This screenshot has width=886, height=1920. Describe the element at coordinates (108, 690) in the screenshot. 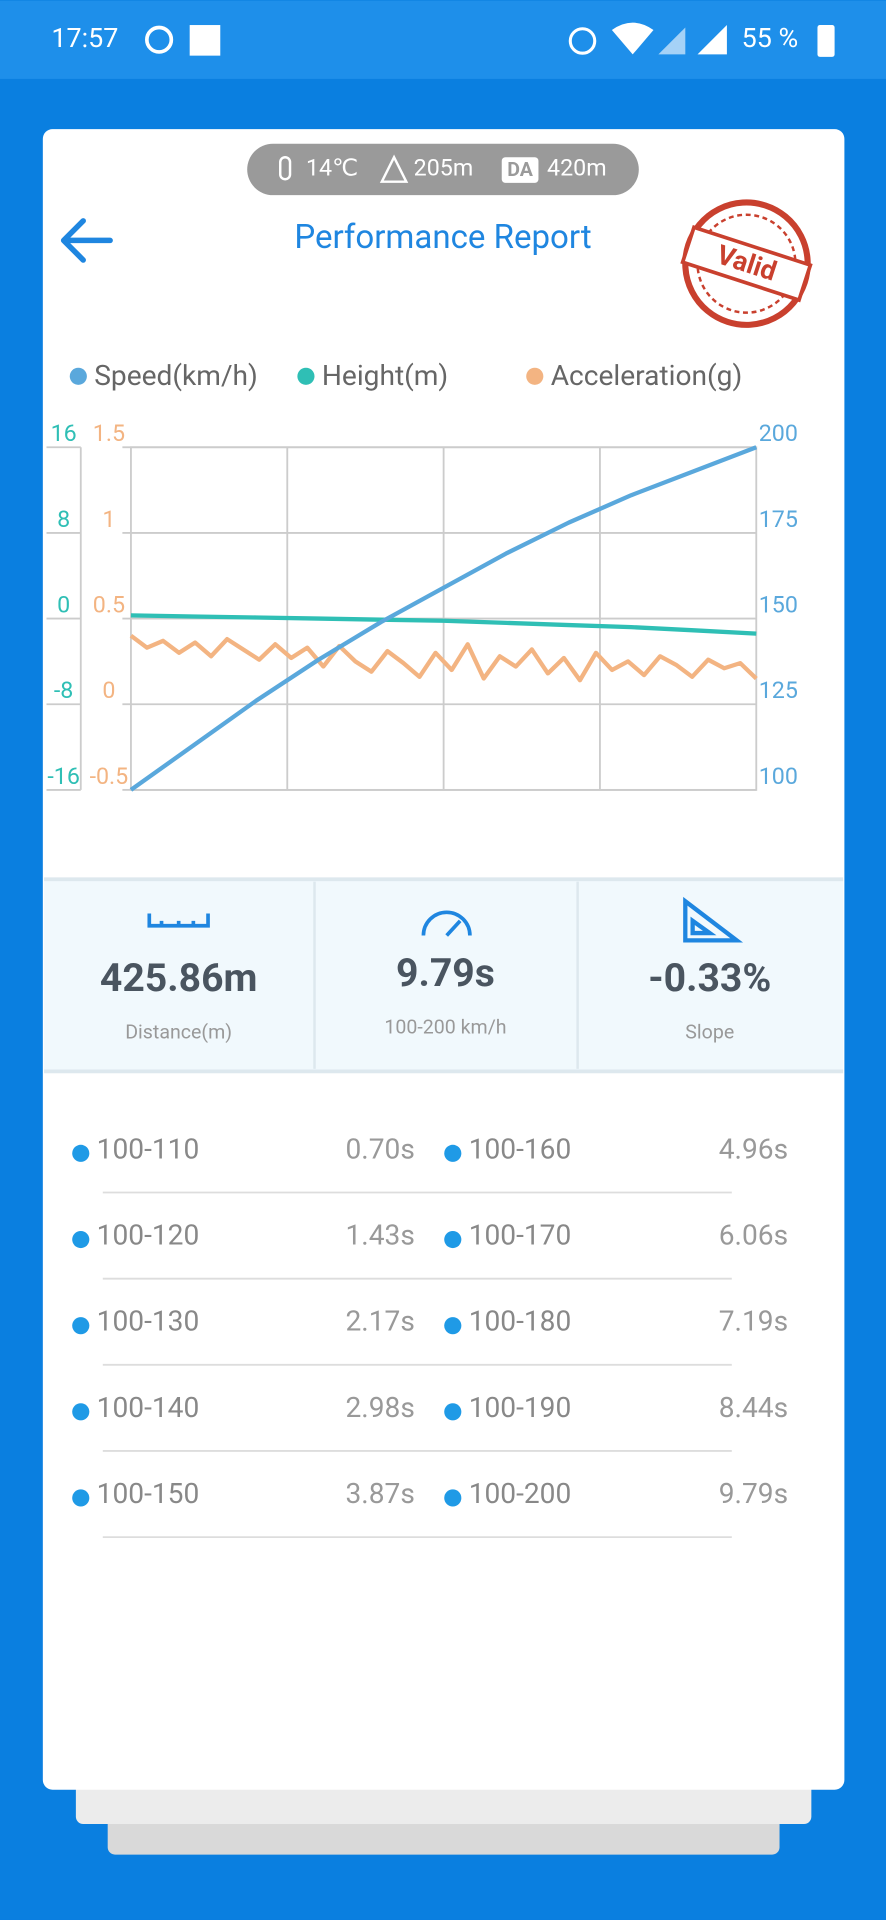

I see `acceleration-tick-label: 0` at that location.